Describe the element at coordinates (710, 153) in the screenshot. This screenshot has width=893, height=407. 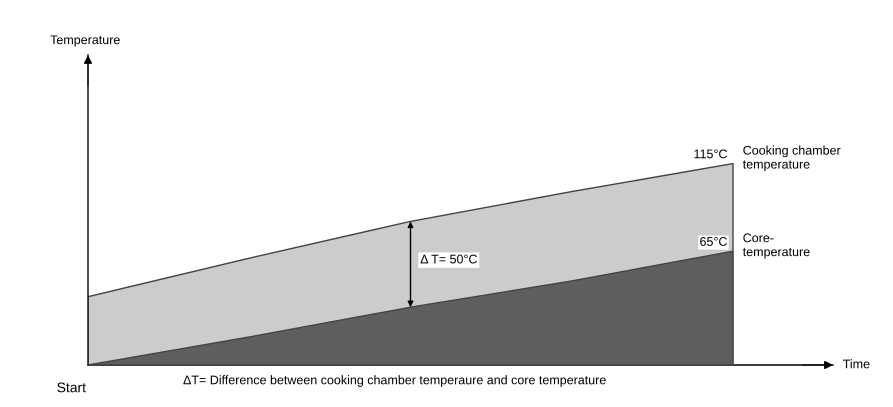
I see `data-label: 115°C` at that location.